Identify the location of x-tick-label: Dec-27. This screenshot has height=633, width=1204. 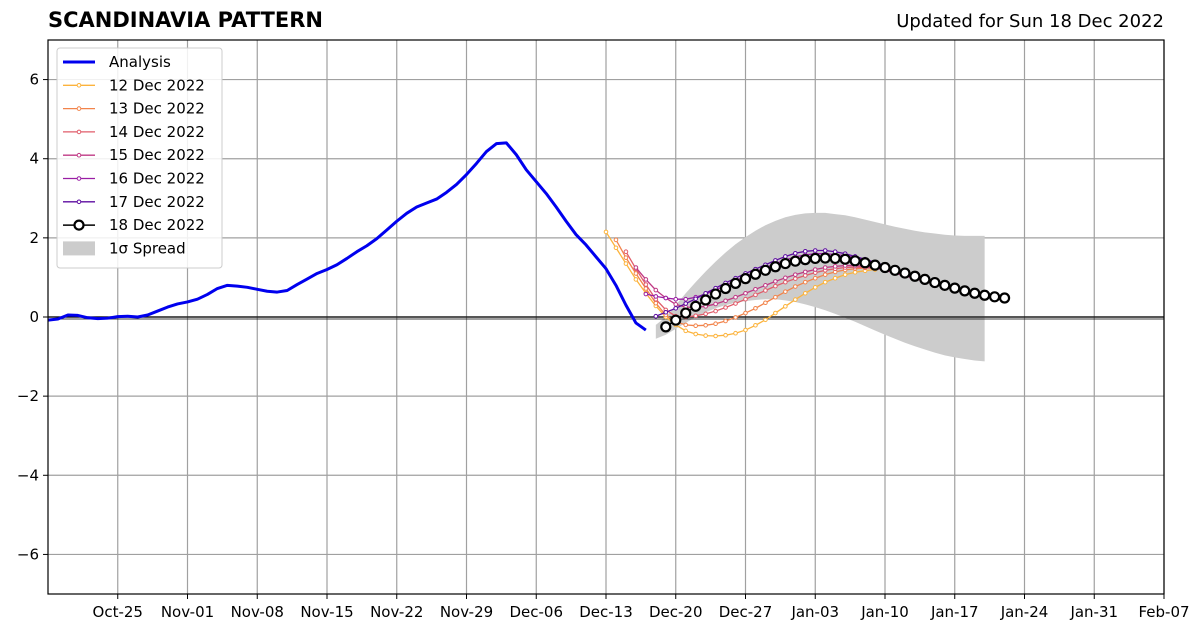
(746, 612).